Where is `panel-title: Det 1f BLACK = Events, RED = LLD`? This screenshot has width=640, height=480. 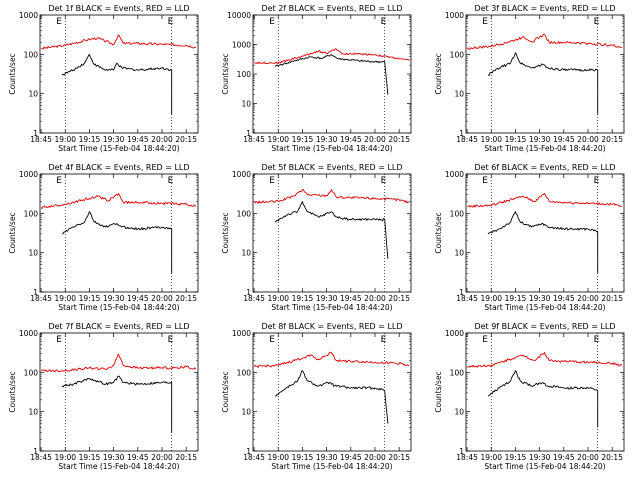
panel-title: Det 1f BLACK = Events, RED = LLD is located at coordinates (118, 8).